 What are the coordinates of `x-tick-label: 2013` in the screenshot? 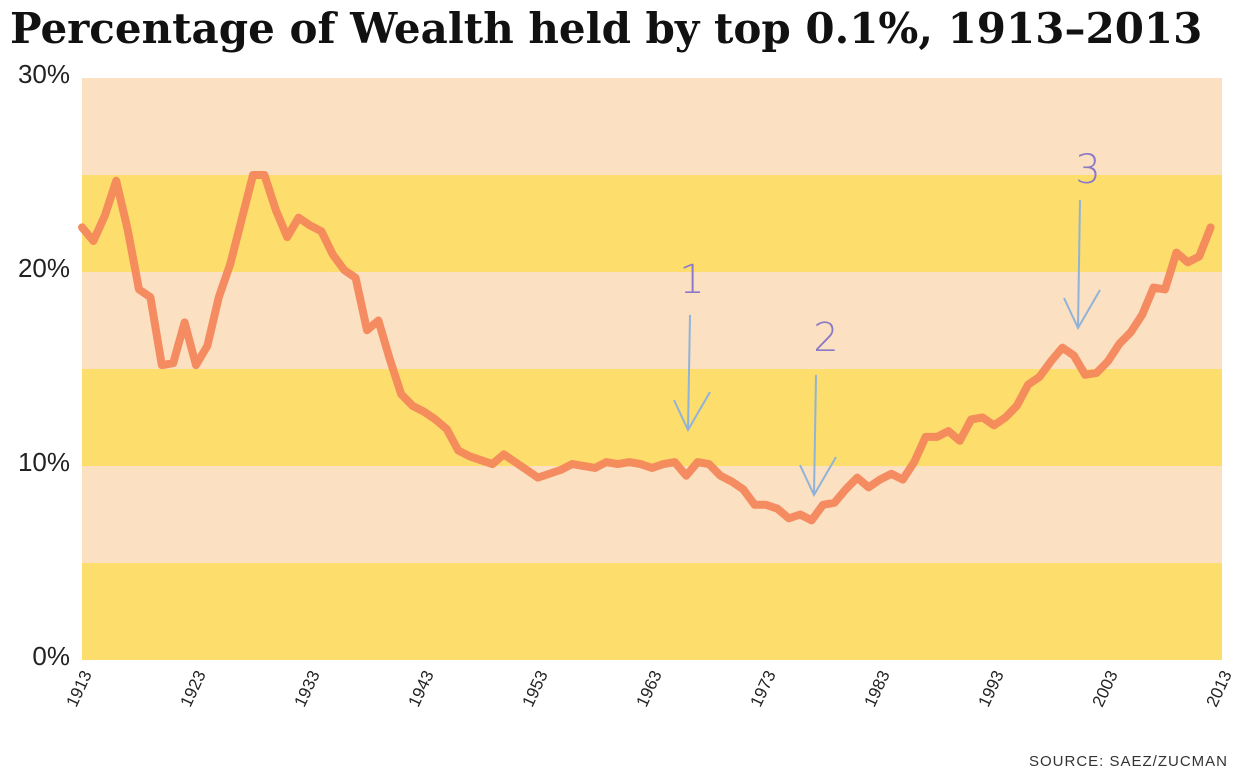 It's located at (1218, 689).